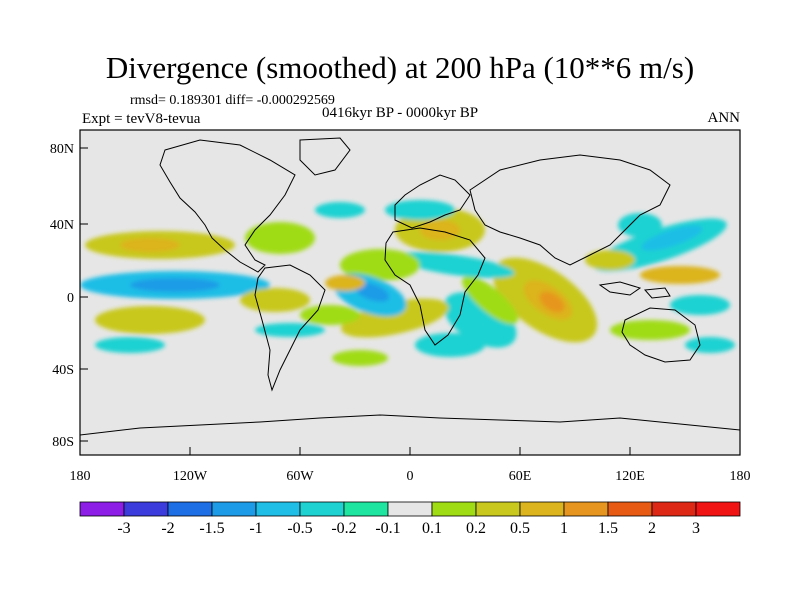 This screenshot has height=600, width=800. What do you see at coordinates (300, 476) in the screenshot?
I see `lon-tick-label: 60W` at bounding box center [300, 476].